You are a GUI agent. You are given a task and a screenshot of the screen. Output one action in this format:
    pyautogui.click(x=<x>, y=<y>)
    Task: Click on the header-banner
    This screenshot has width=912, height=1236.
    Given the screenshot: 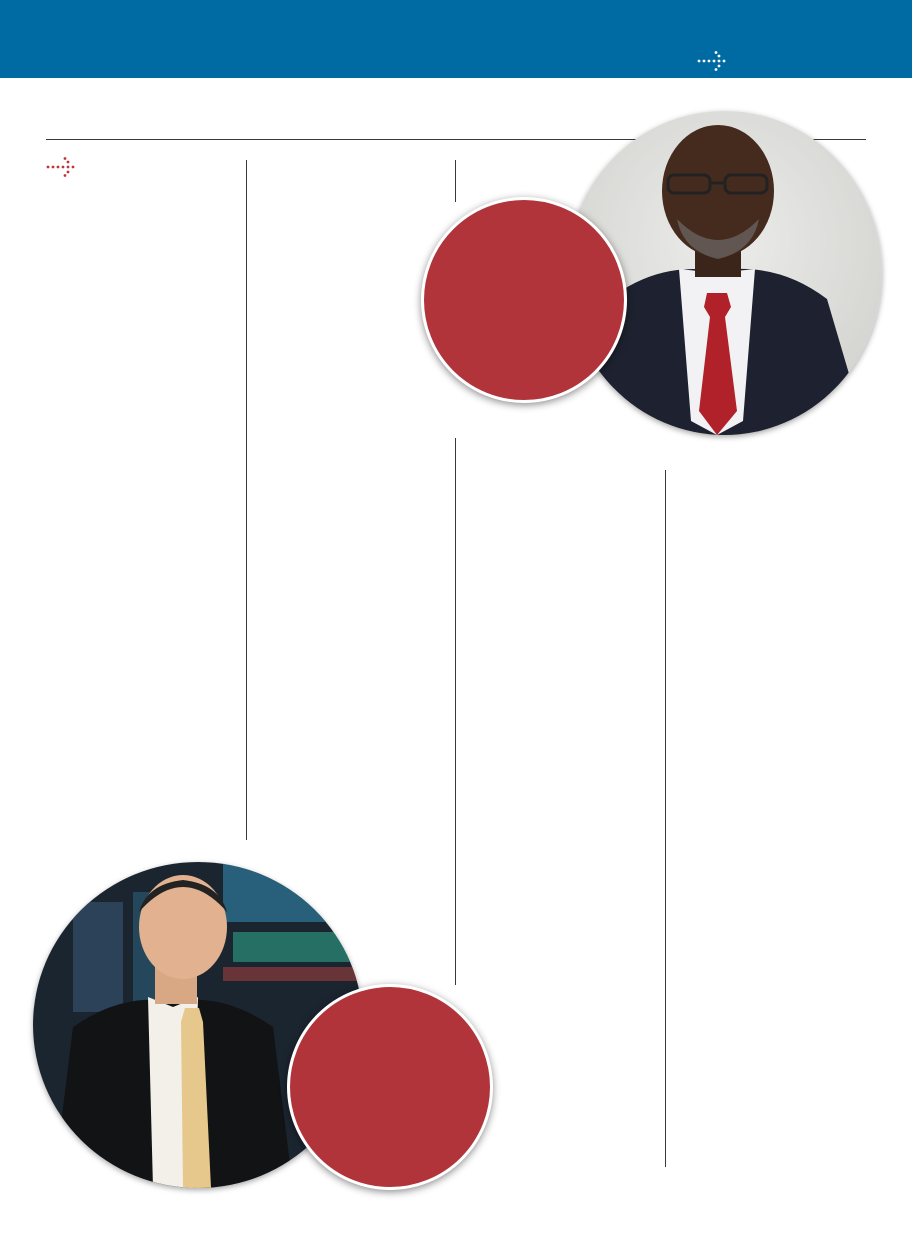 What is the action you would take?
    pyautogui.click(x=456, y=39)
    